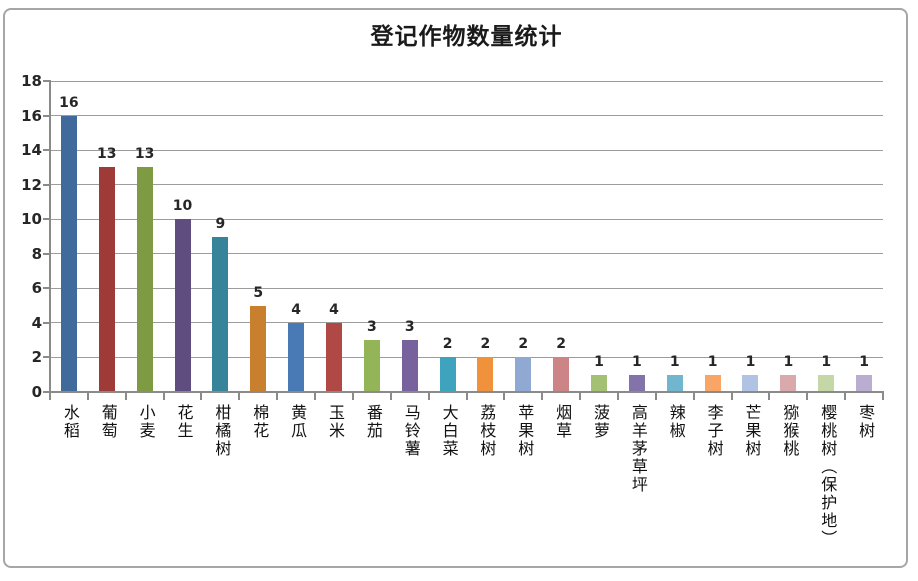 This screenshot has width=918, height=581. I want to click on bar-value-label: 5, so click(258, 292).